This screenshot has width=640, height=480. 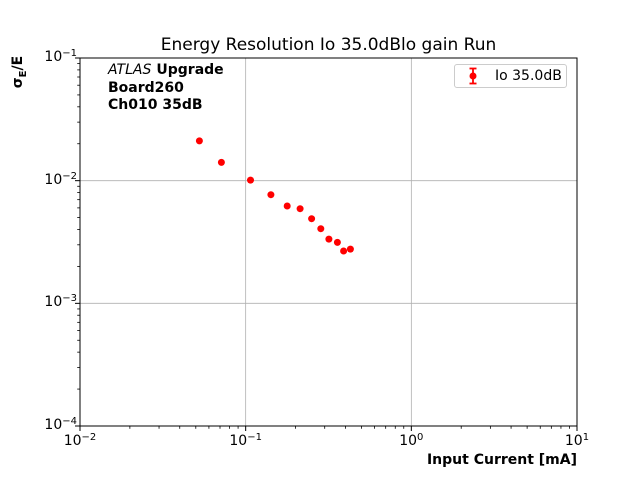 What do you see at coordinates (146, 87) in the screenshot?
I see `annotation-line-2: Board260` at bounding box center [146, 87].